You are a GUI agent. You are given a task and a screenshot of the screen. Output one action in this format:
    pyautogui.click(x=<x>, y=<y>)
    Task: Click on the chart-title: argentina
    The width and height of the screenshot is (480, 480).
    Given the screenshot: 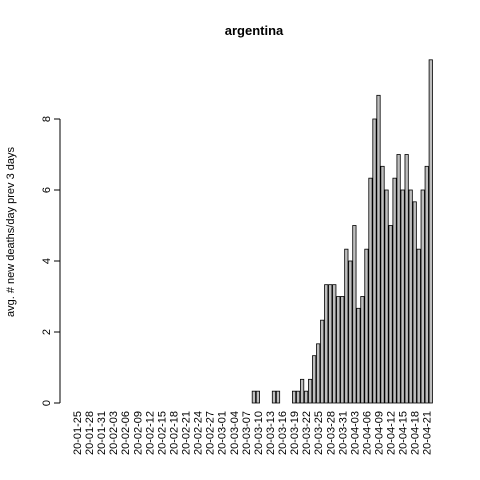 What is the action you would take?
    pyautogui.click(x=254, y=30)
    